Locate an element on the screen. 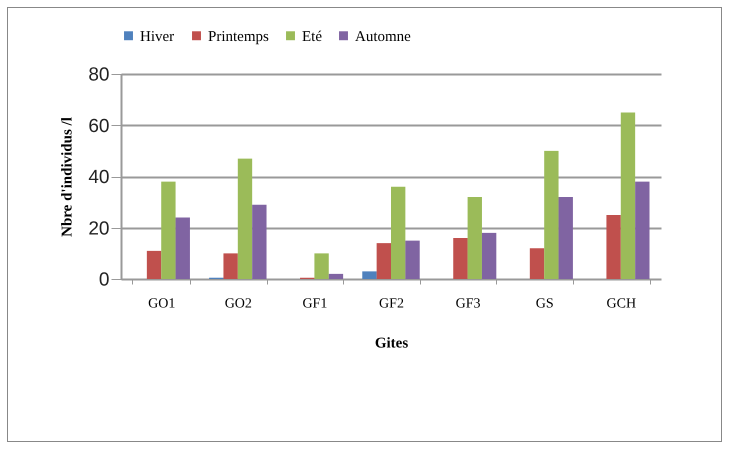 The height and width of the screenshot is (451, 731). legend-label: Printemps is located at coordinates (238, 36).